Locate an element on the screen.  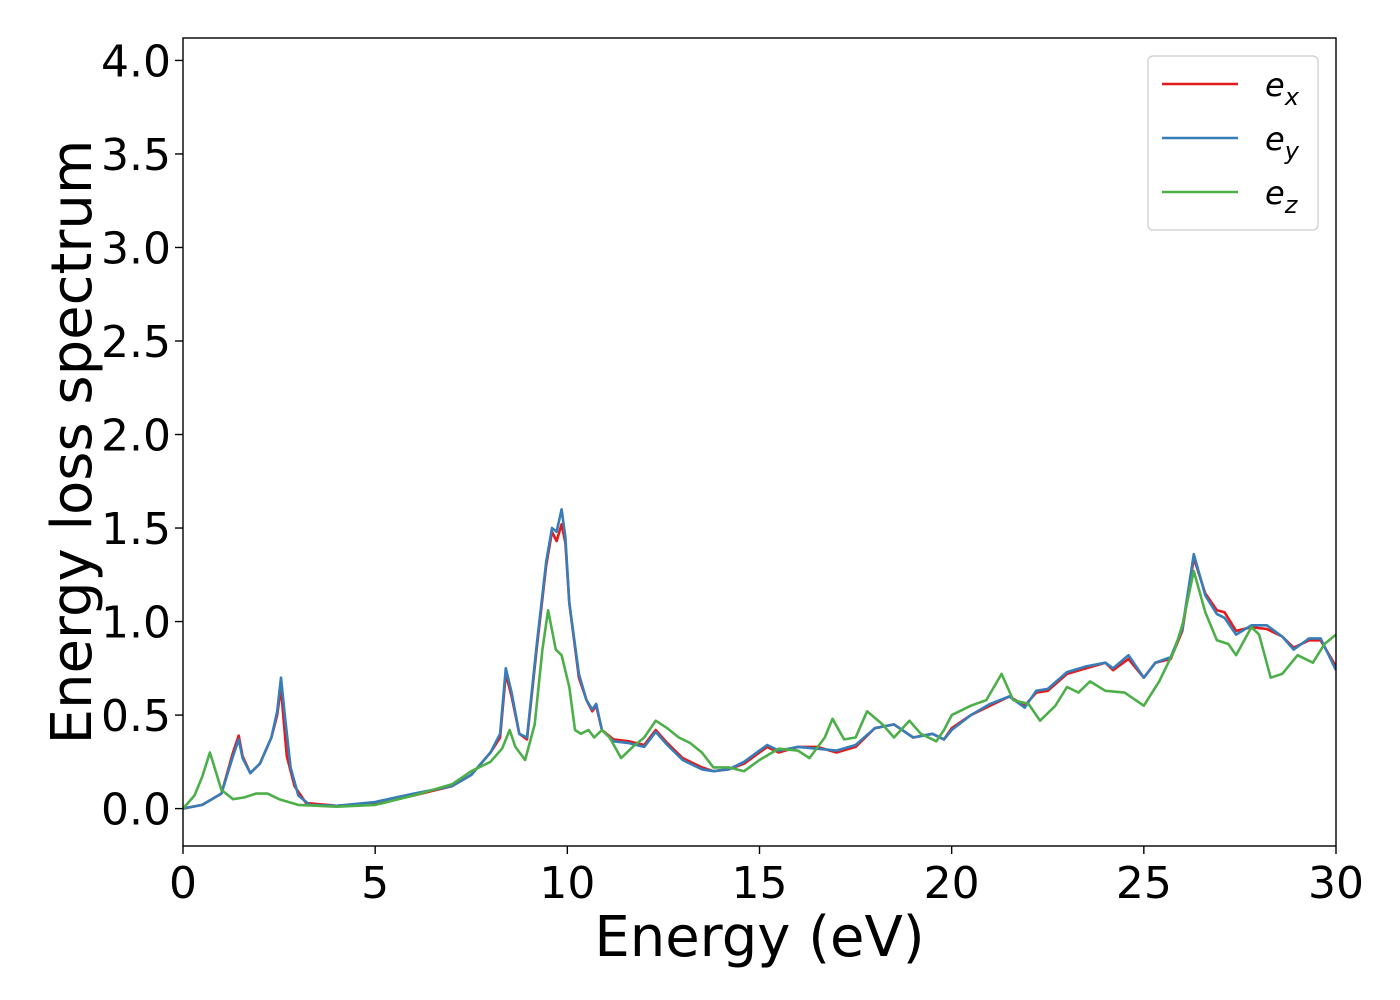
x-axis-title: Energy (eV) is located at coordinates (759, 937).